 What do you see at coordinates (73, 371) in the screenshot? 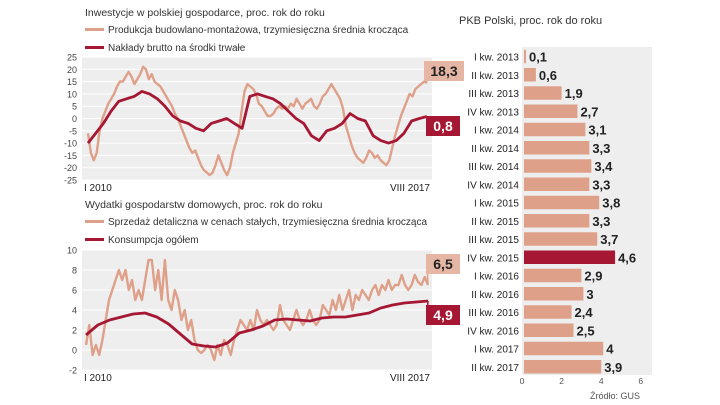
I see `linechart2-ytick-label: -2` at bounding box center [73, 371].